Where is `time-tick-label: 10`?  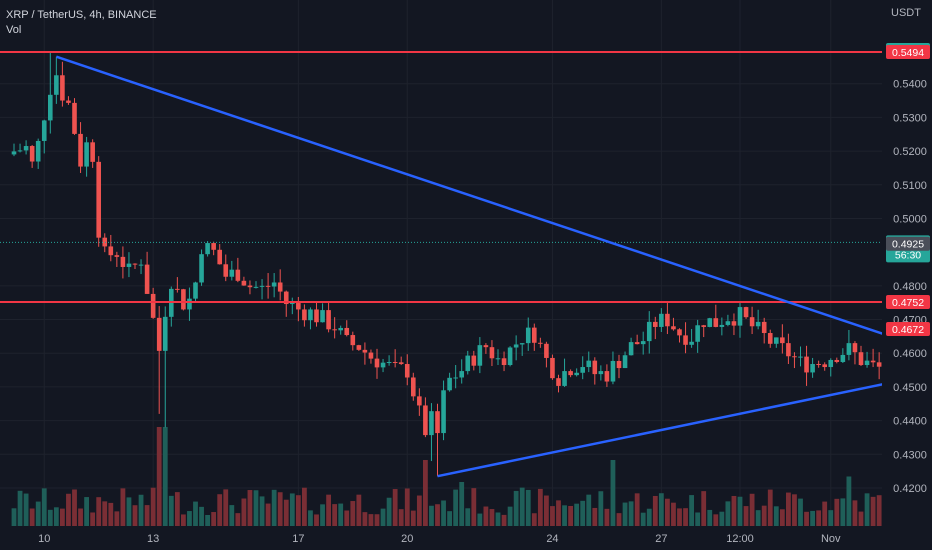 time-tick-label: 10 is located at coordinates (44, 539).